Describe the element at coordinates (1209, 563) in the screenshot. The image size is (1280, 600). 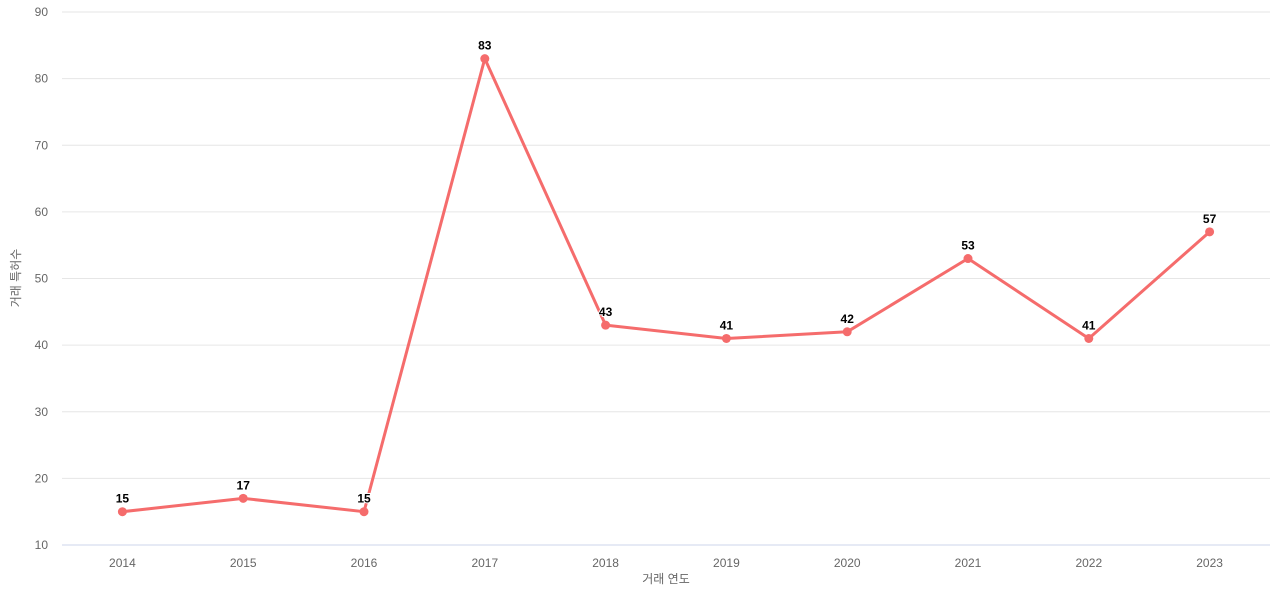
I see `x-tick-label: 2023` at that location.